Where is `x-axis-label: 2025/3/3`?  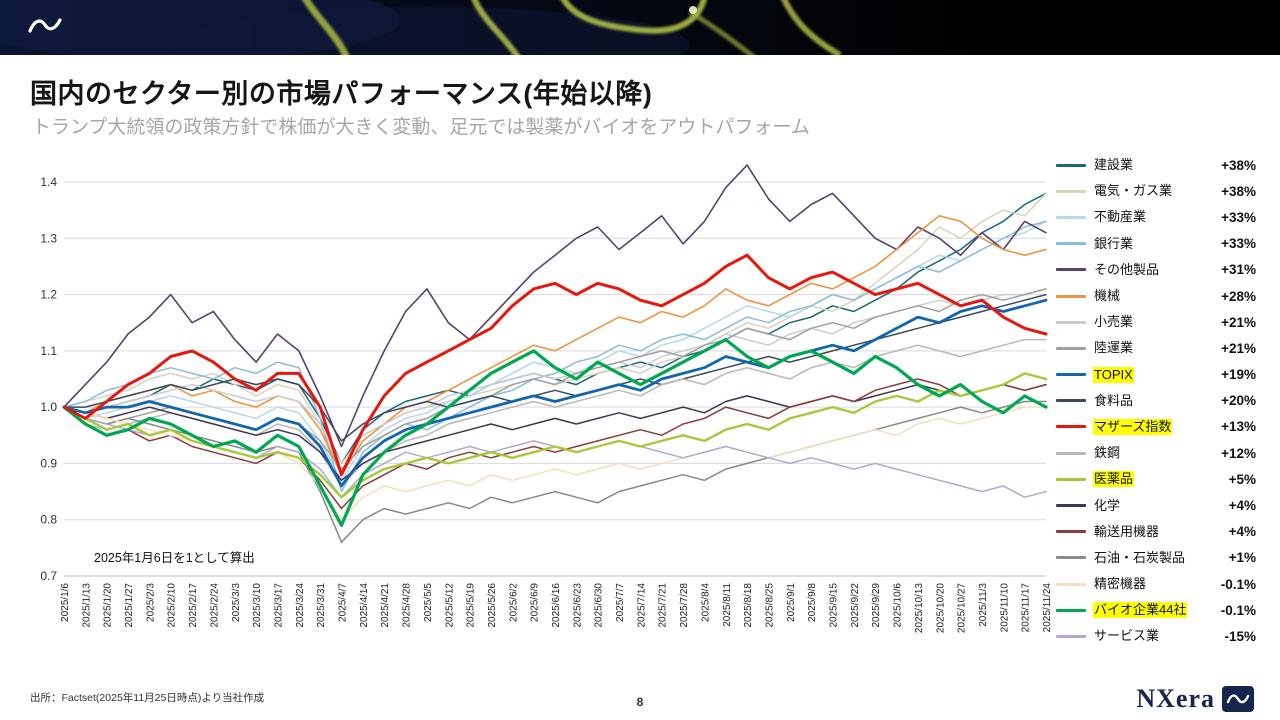 x-axis-label: 2025/3/3 is located at coordinates (236, 602).